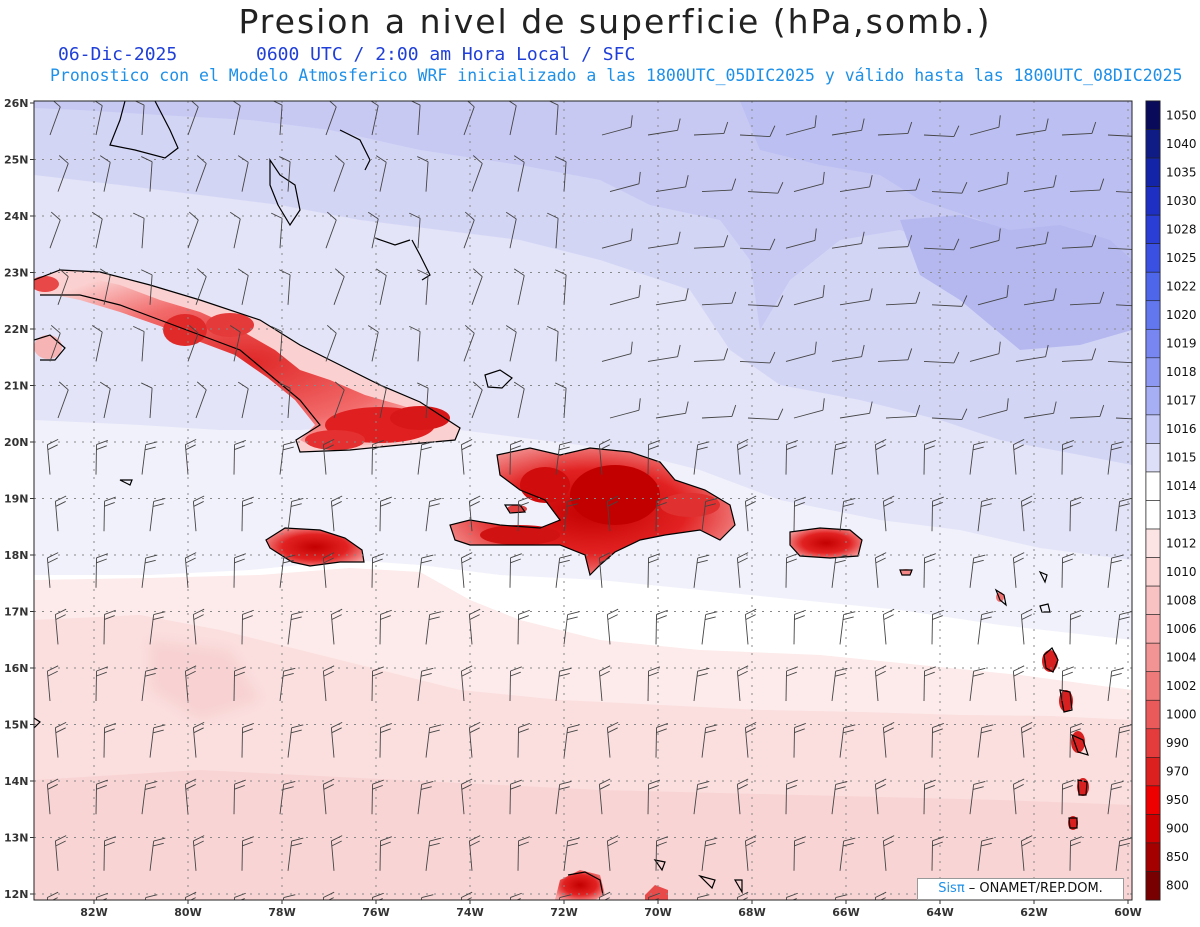 The image size is (1200, 927). I want to click on lat-label: 26N, so click(16, 103).